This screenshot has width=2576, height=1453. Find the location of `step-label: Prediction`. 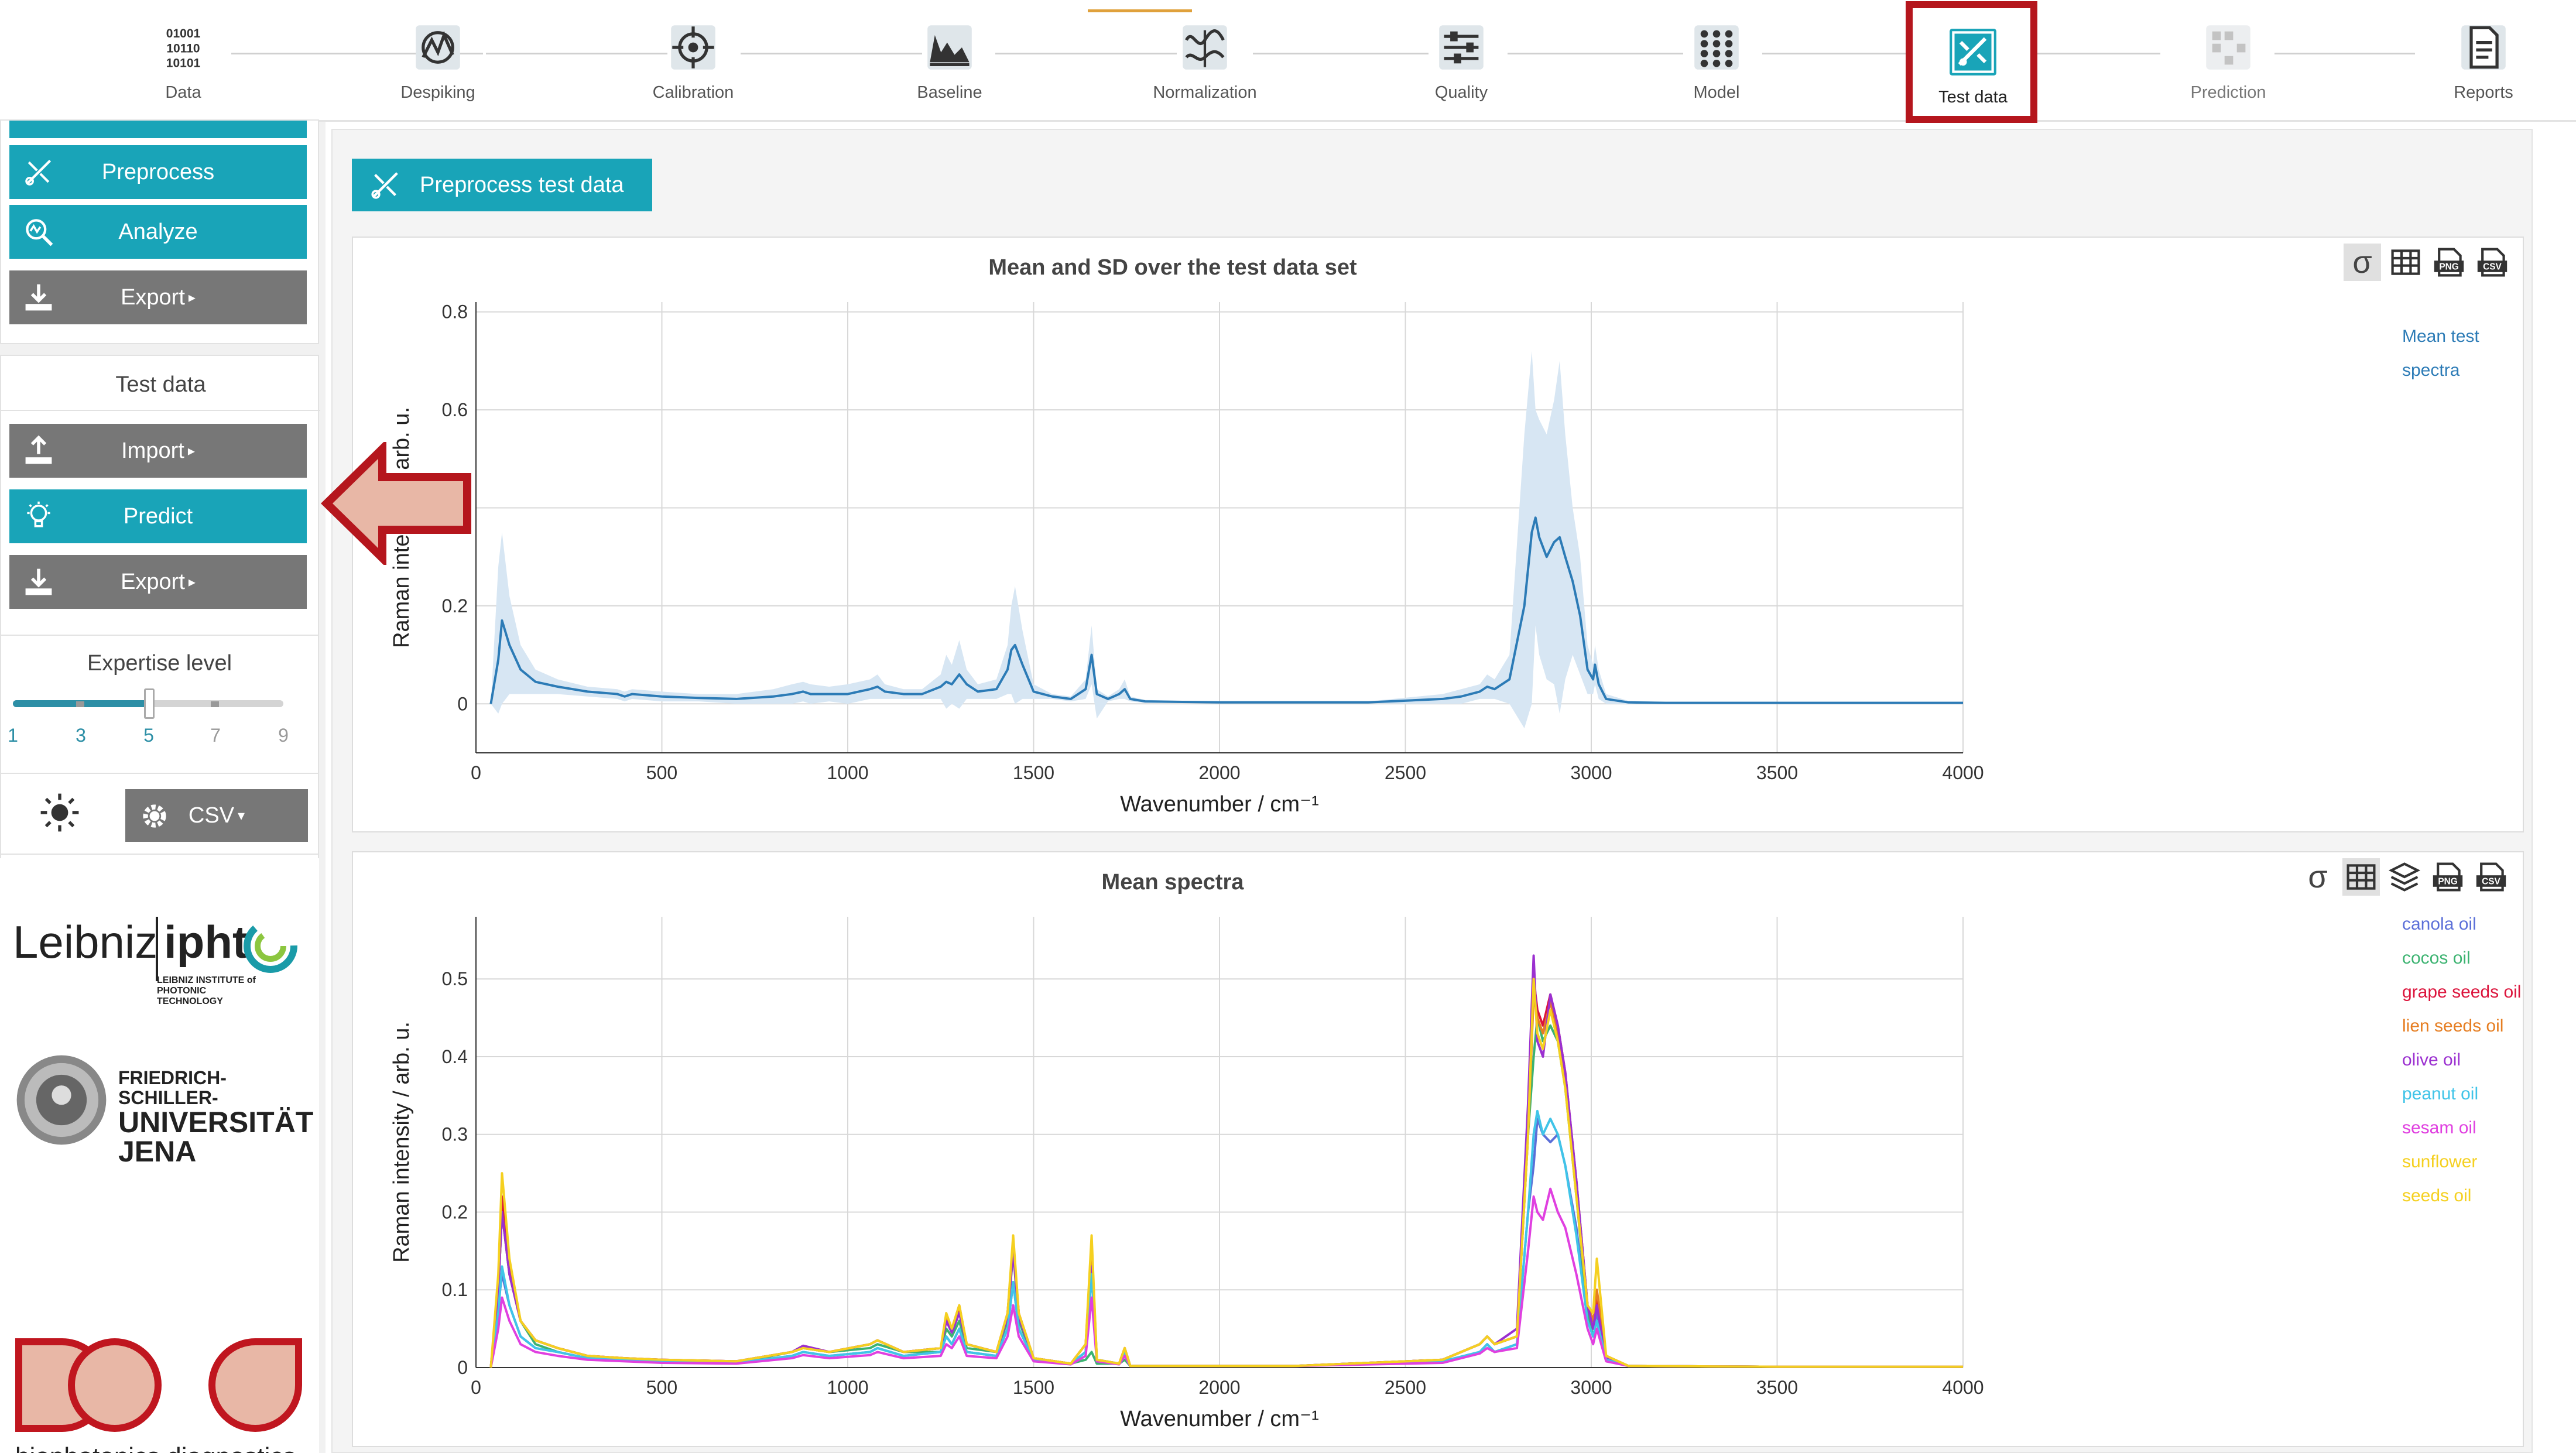

step-label: Prediction is located at coordinates (2228, 92).